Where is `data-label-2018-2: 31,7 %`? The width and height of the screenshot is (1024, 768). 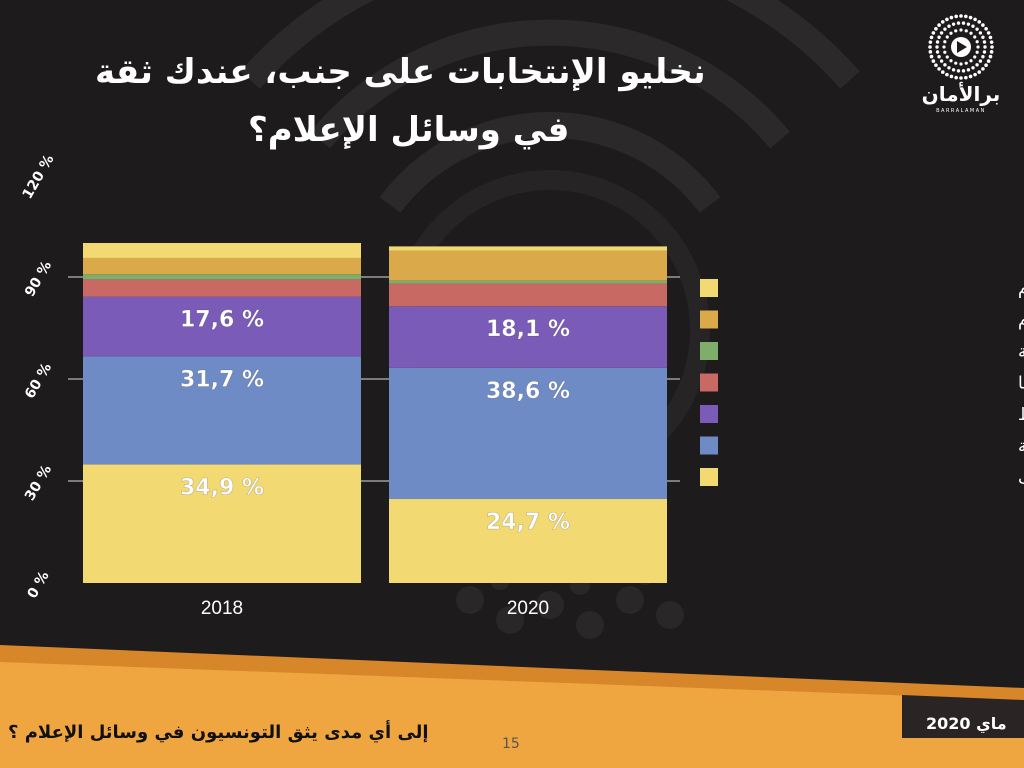 data-label-2018-2: 31,7 % is located at coordinates (222, 380).